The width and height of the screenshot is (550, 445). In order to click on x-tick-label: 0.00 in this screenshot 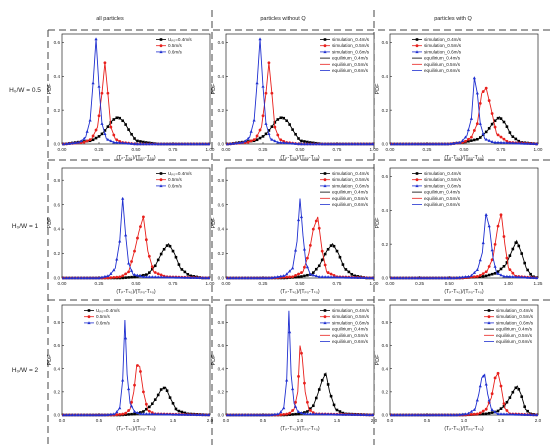, I will do `click(390, 283)`.